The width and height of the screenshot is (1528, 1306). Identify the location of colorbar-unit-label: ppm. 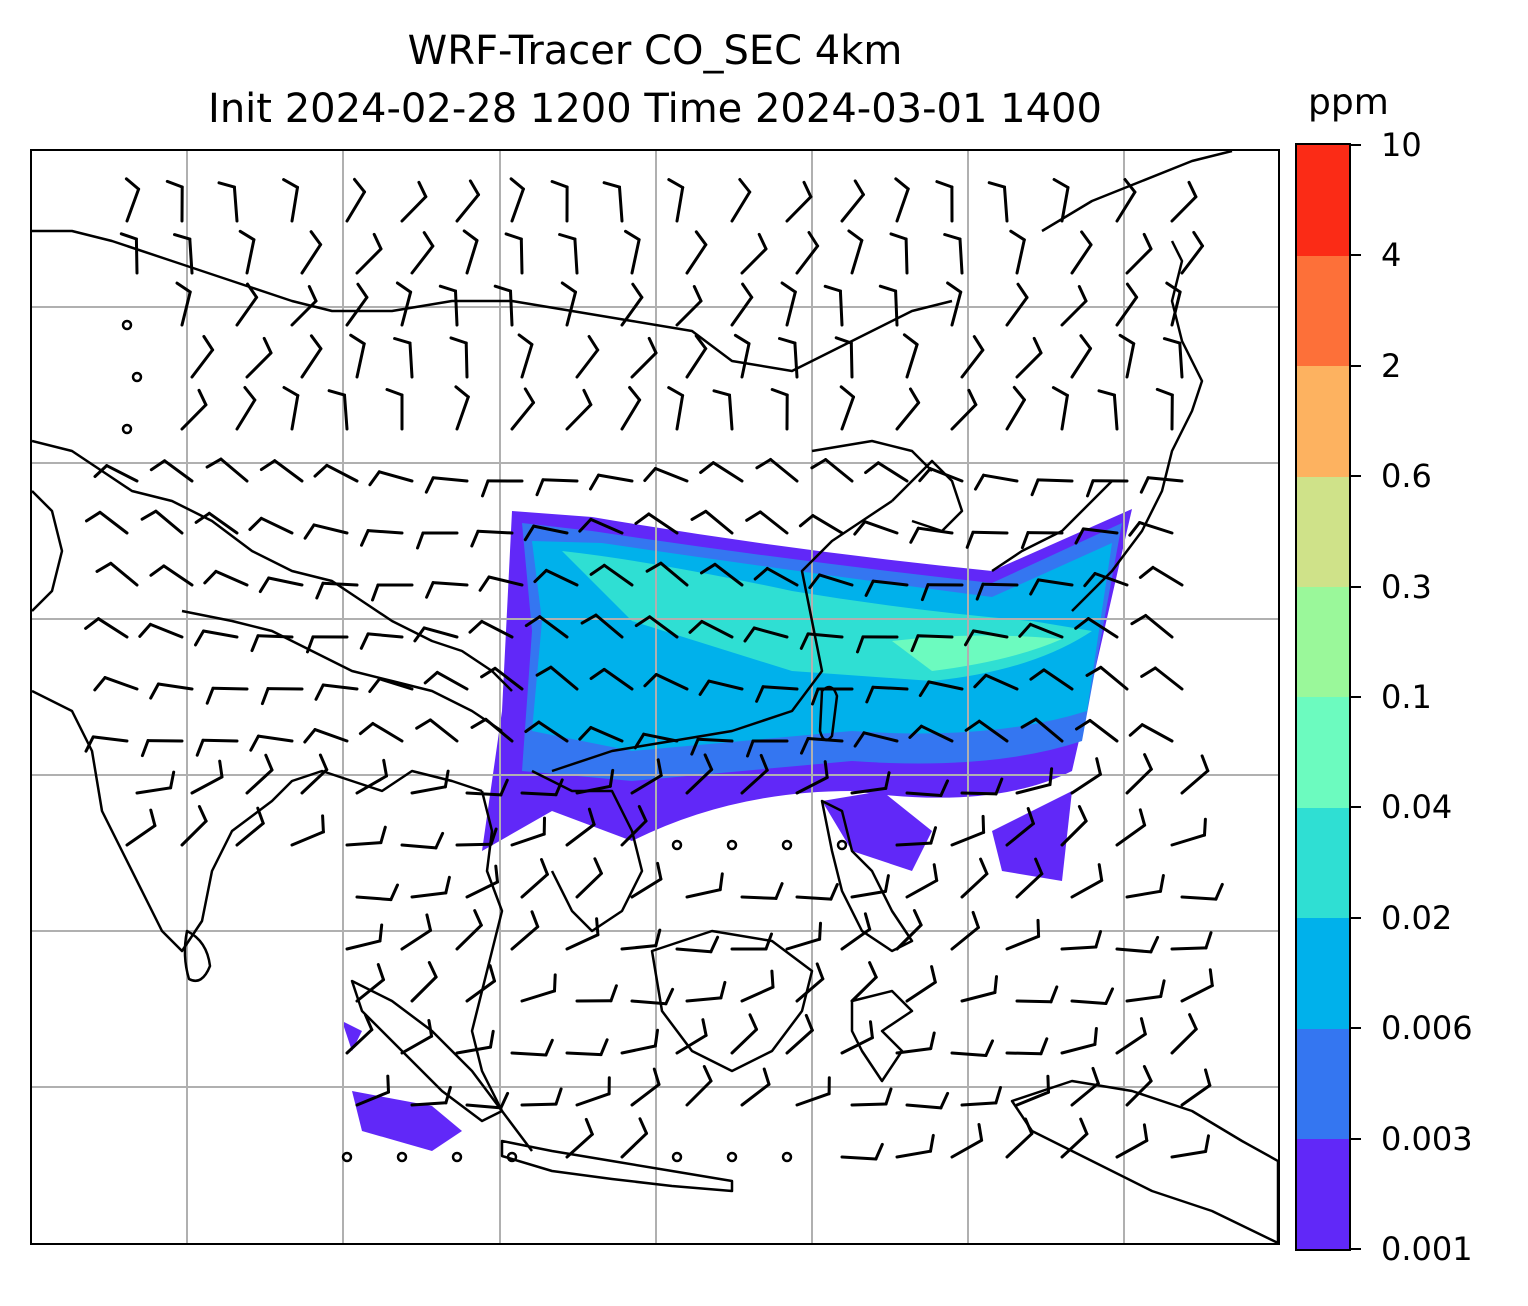
(1348, 102).